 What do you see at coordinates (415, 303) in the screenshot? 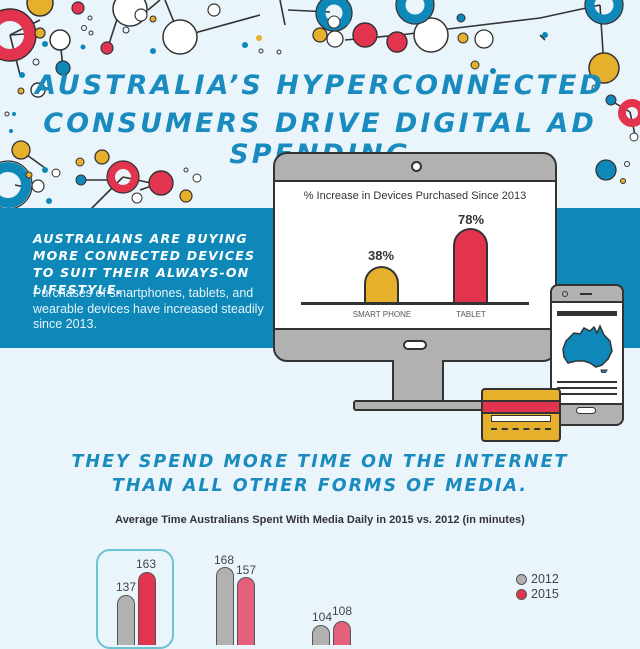
I see `chart1-axis` at bounding box center [415, 303].